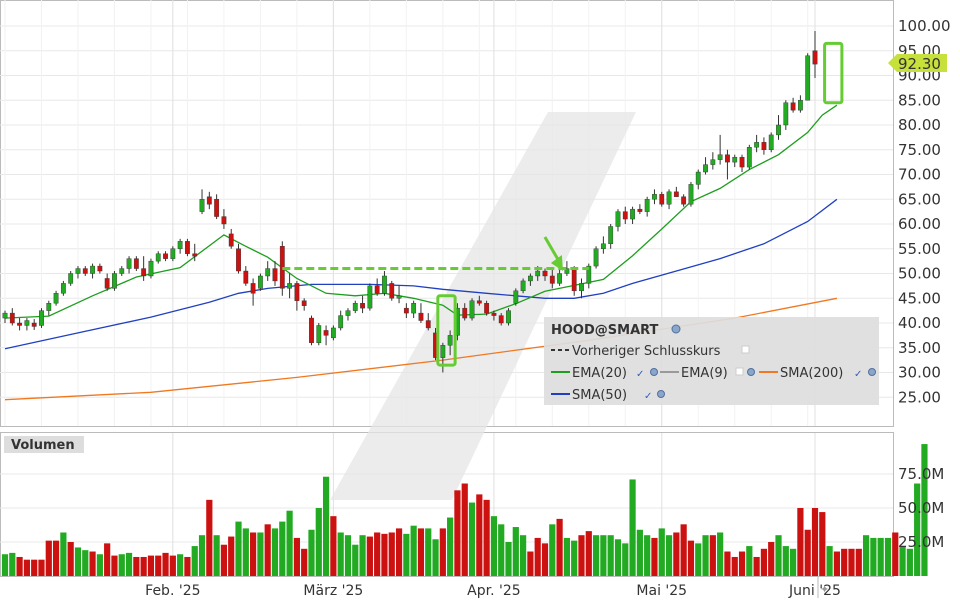 The width and height of the screenshot is (960, 604). Describe the element at coordinates (640, 374) in the screenshot. I see `legend-check-ema20-icon: ✓` at that location.